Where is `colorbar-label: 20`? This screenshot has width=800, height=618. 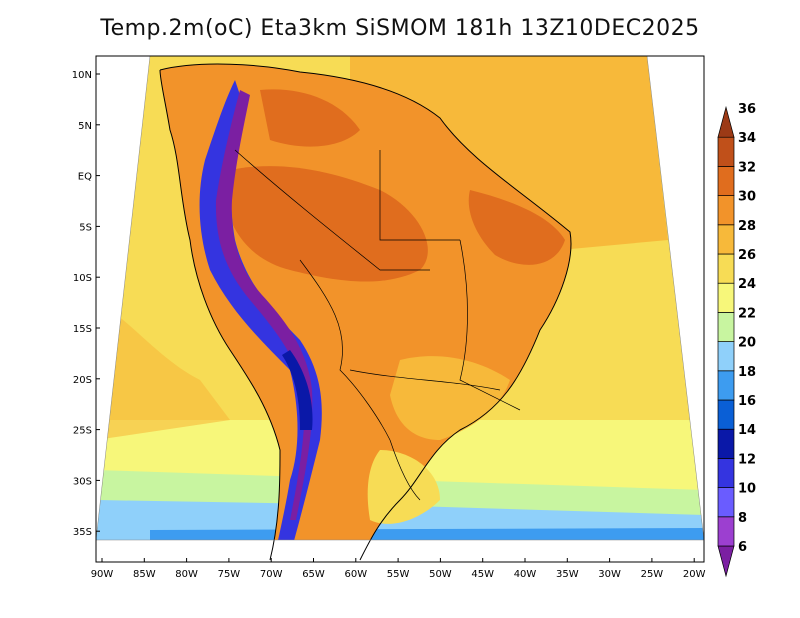
colorbar-label: 20 is located at coordinates (747, 343).